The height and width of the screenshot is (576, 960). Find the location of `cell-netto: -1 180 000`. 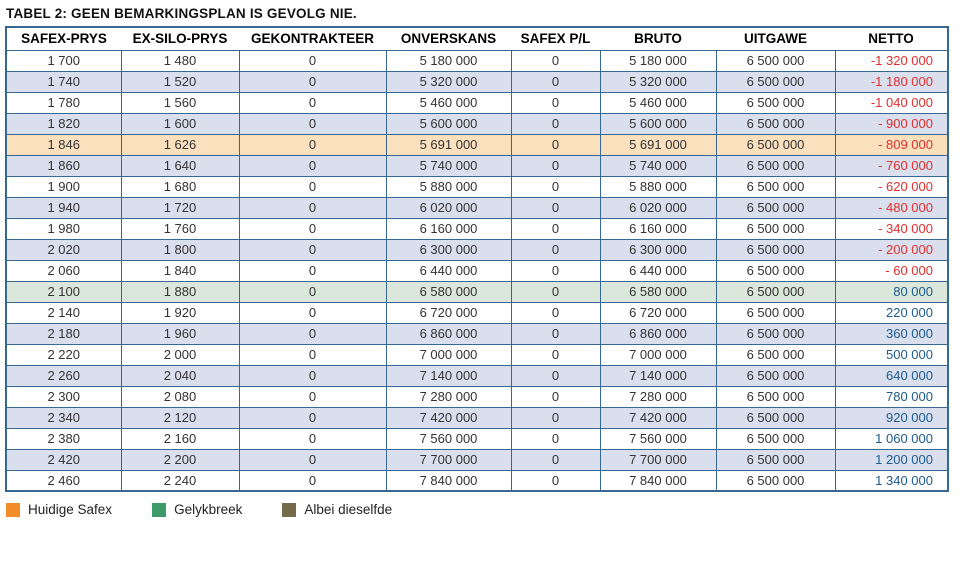

cell-netto: -1 180 000 is located at coordinates (891, 81).